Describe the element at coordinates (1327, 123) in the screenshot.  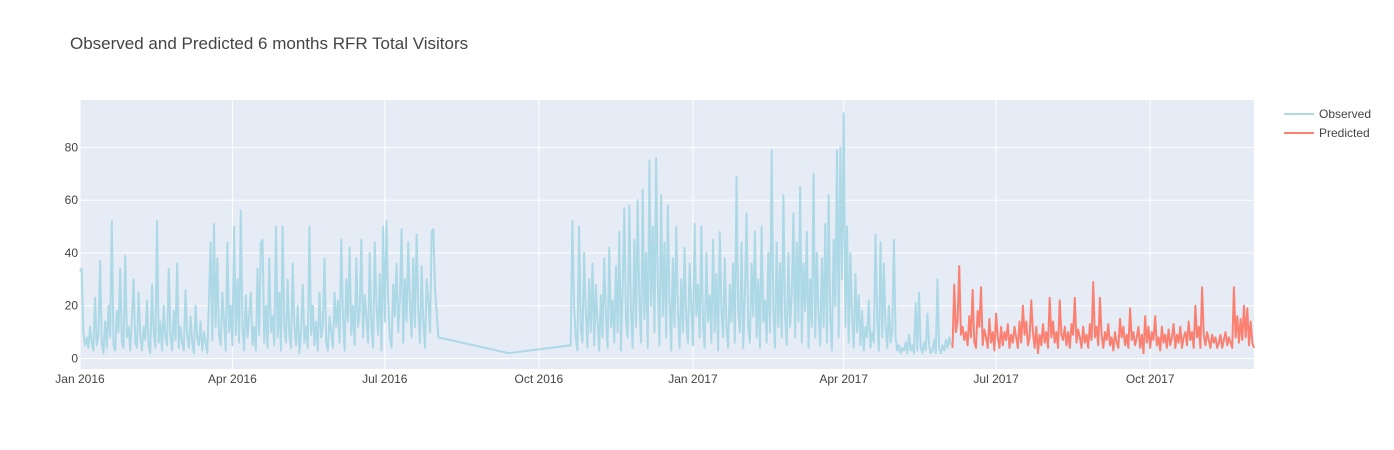
I see `legend: Observed Predicted` at that location.